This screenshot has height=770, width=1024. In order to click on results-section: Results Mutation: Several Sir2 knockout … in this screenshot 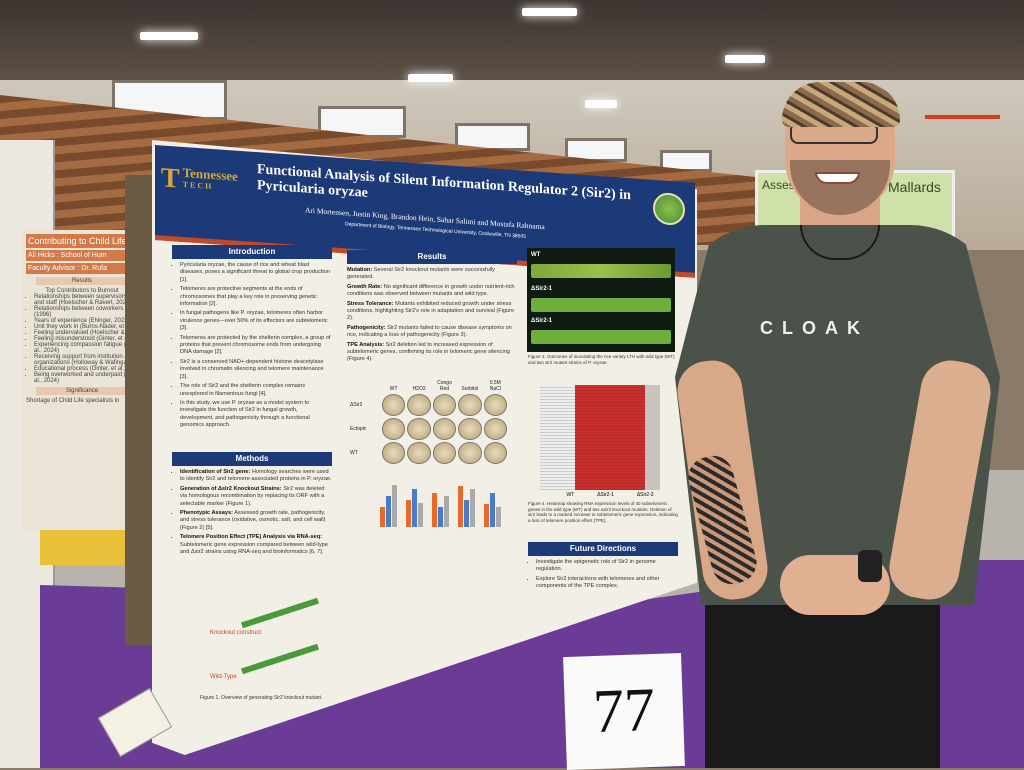, I will do `click(432, 308)`.